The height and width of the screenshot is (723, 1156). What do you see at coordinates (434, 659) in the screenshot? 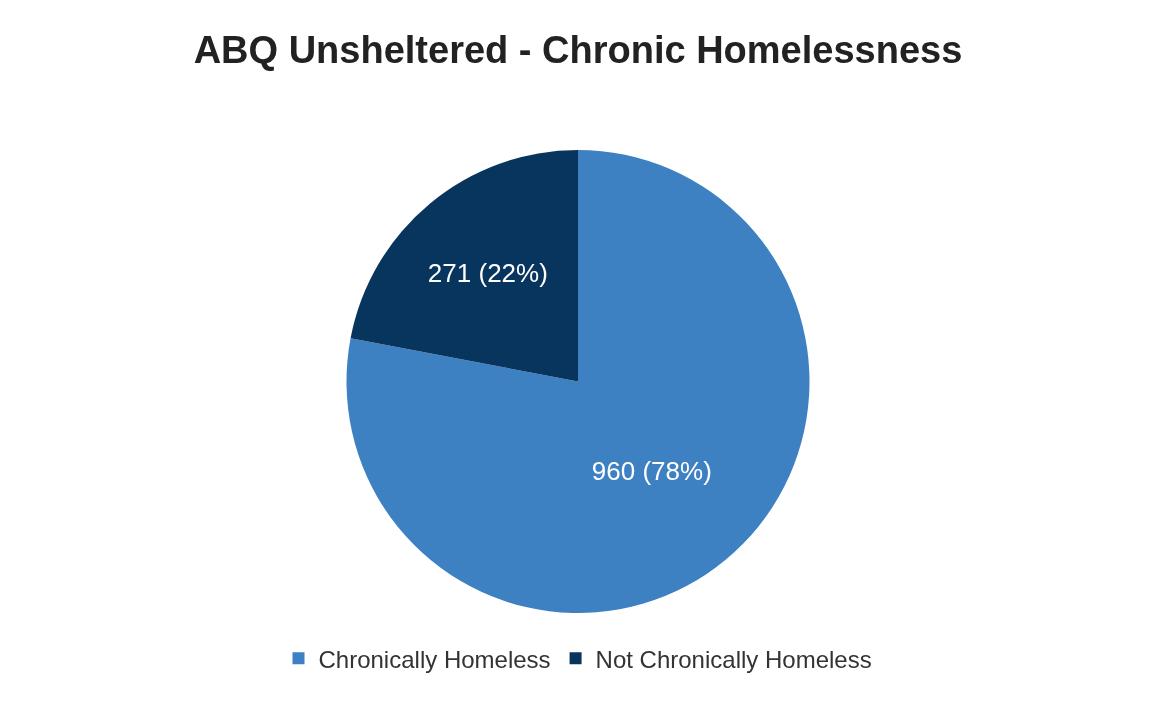
I see `legend-label: Chronically Homeless` at bounding box center [434, 659].